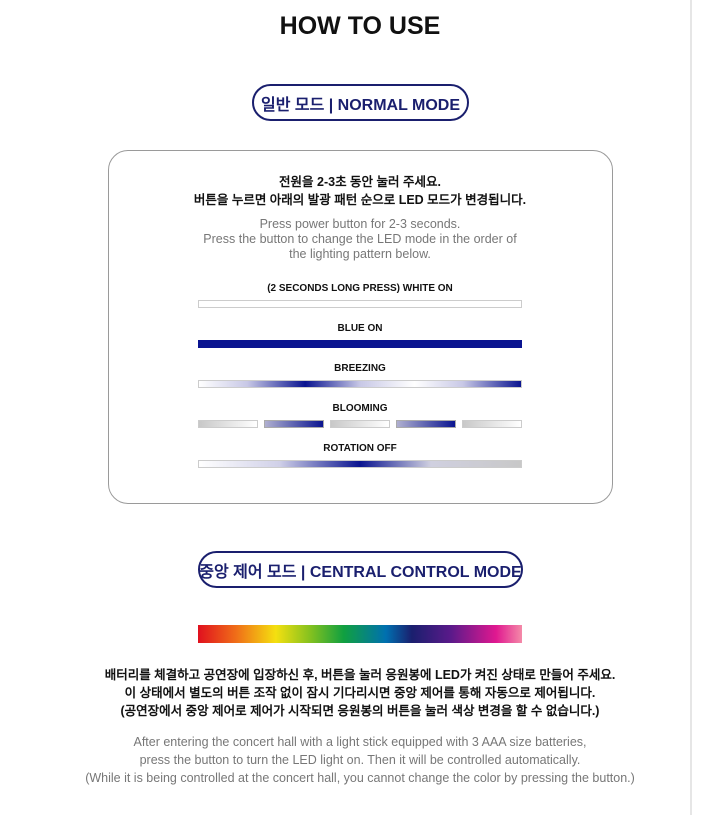  Describe the element at coordinates (360, 634) in the screenshot. I see `rainbow-color-bar` at that location.